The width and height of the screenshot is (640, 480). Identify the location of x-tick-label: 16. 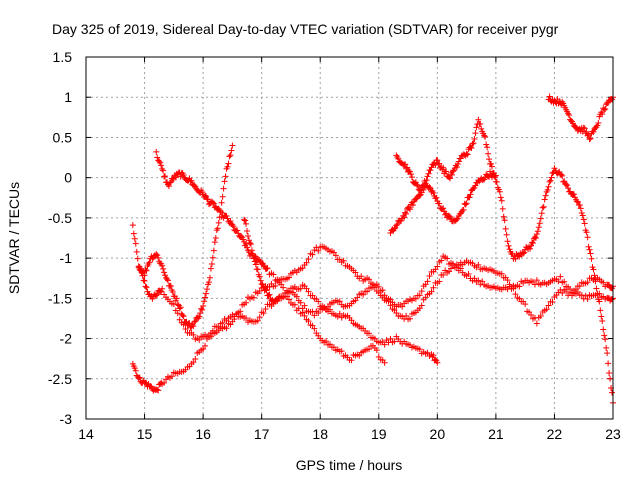
(203, 434).